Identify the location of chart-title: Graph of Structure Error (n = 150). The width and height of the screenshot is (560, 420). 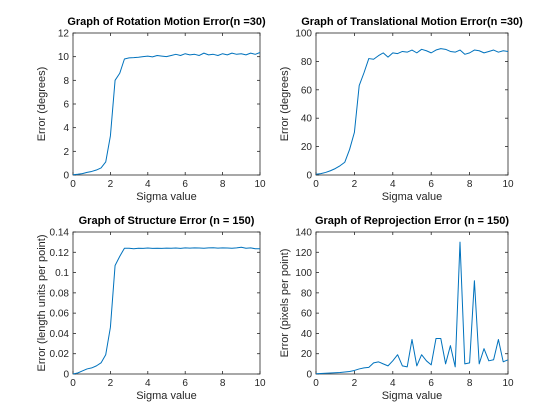
(167, 221).